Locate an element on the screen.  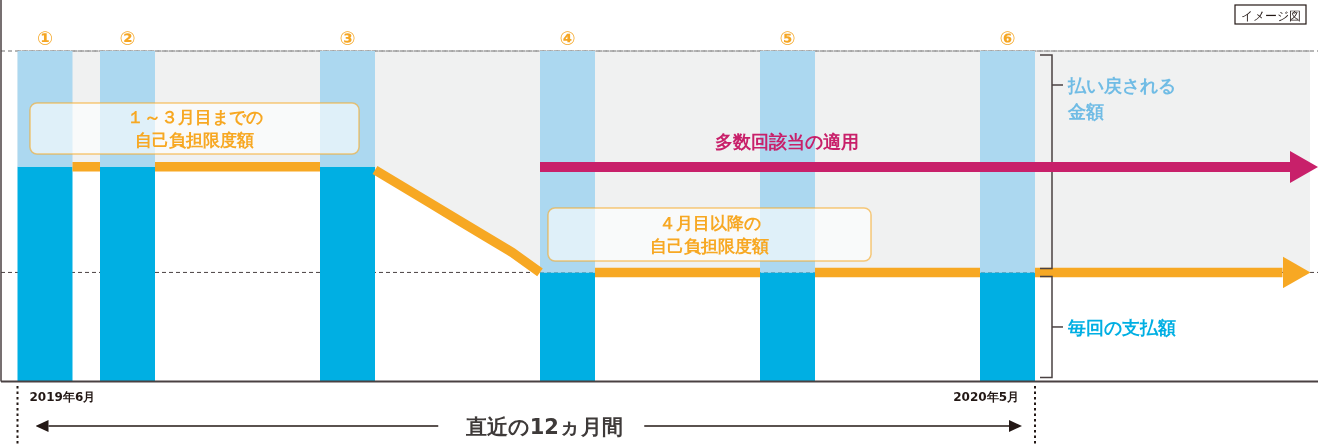
text: 2019年6月 is located at coordinates (62, 397).